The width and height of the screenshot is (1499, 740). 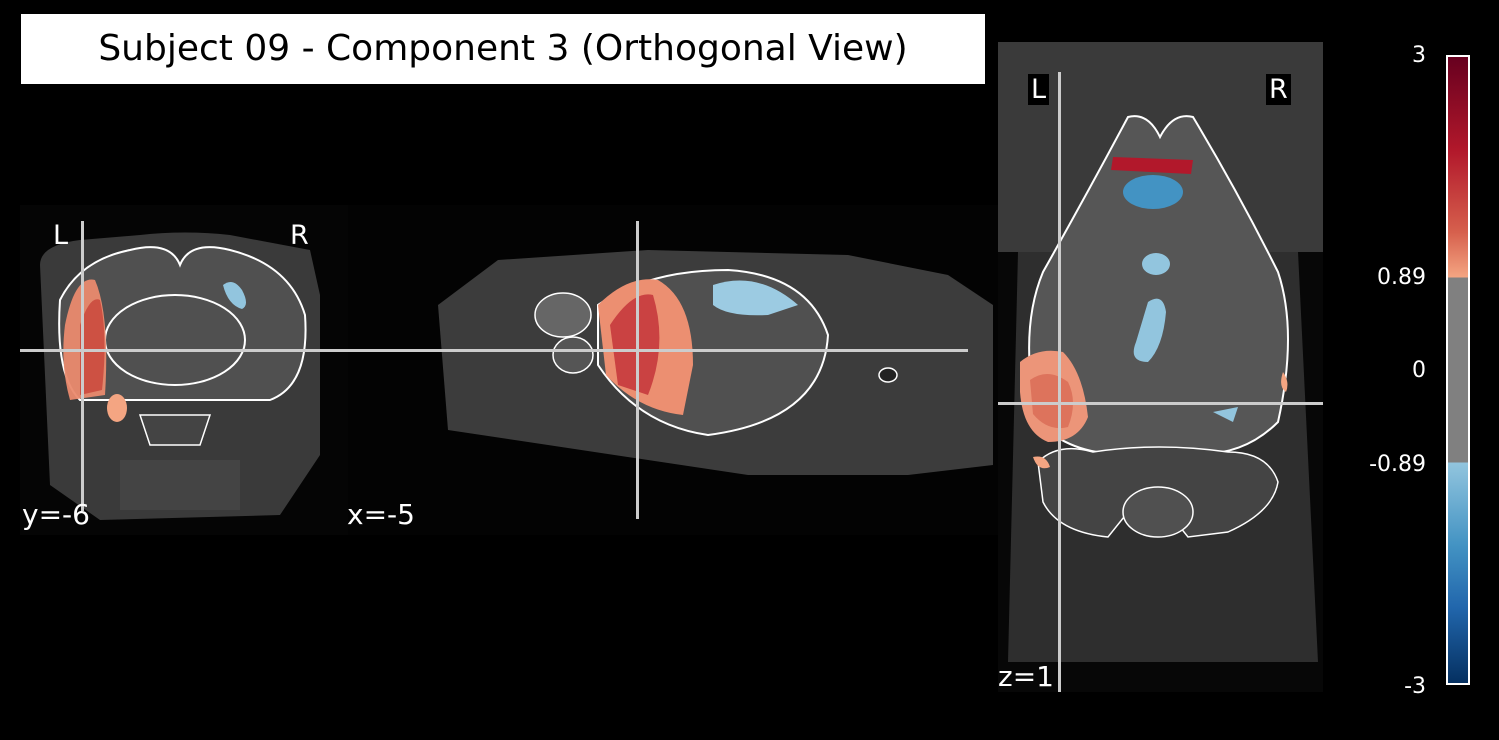 What do you see at coordinates (299, 235) in the screenshot?
I see `coronal-right-label: R` at bounding box center [299, 235].